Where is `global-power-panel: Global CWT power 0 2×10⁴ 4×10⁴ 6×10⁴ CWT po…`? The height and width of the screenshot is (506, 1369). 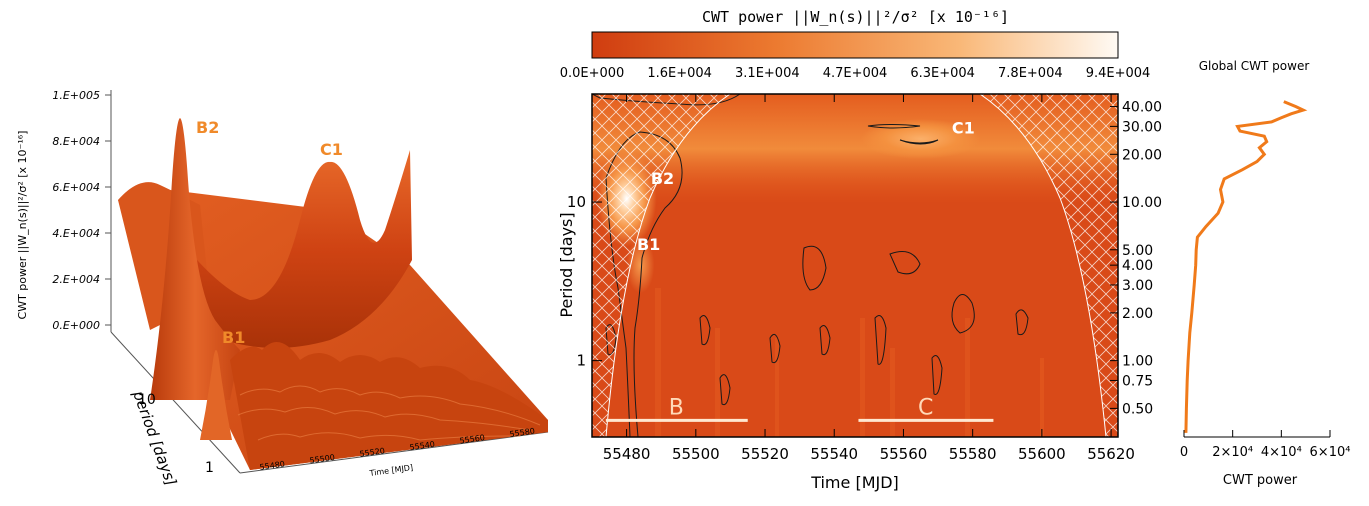 global-power-panel: Global CWT power 0 2×10⁴ 4×10⁴ 6×10⁴ CWT po… is located at coordinates (1265, 273).